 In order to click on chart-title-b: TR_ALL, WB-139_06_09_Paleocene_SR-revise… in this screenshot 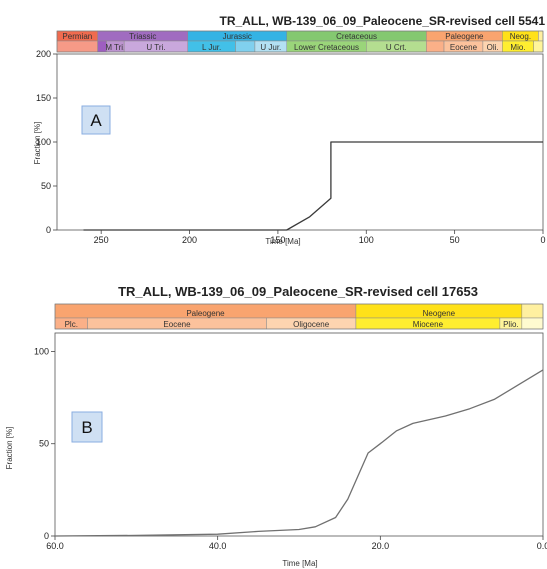, I will do `click(298, 291)`.